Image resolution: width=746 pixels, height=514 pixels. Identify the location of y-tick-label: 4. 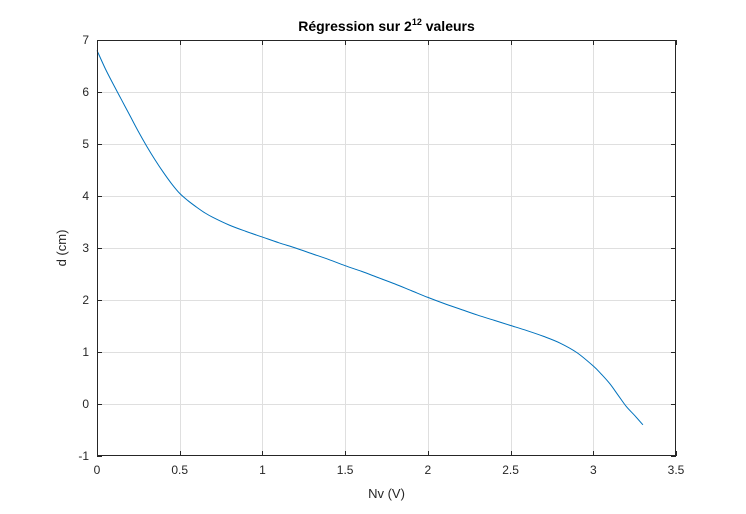
(85, 196).